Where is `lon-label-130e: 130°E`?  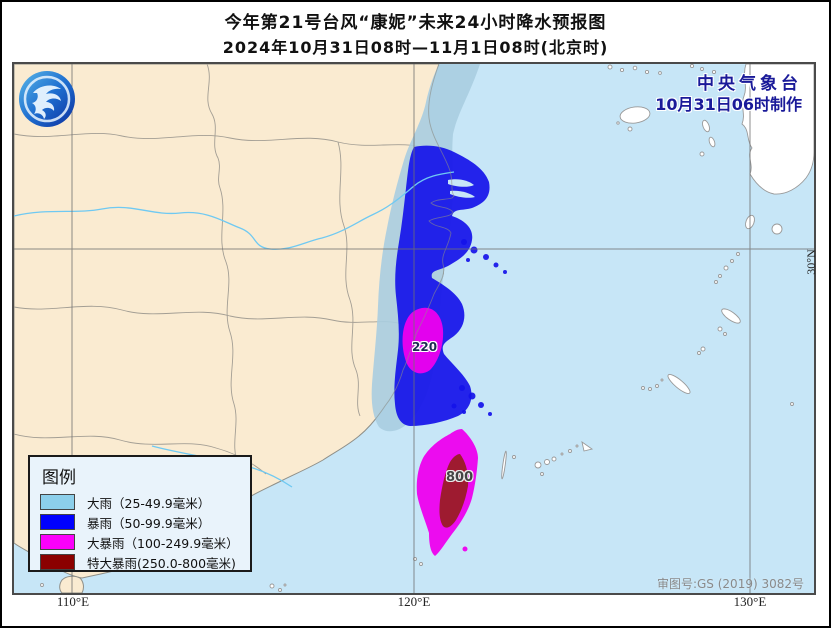
lon-label-130e: 130°E is located at coordinates (750, 601).